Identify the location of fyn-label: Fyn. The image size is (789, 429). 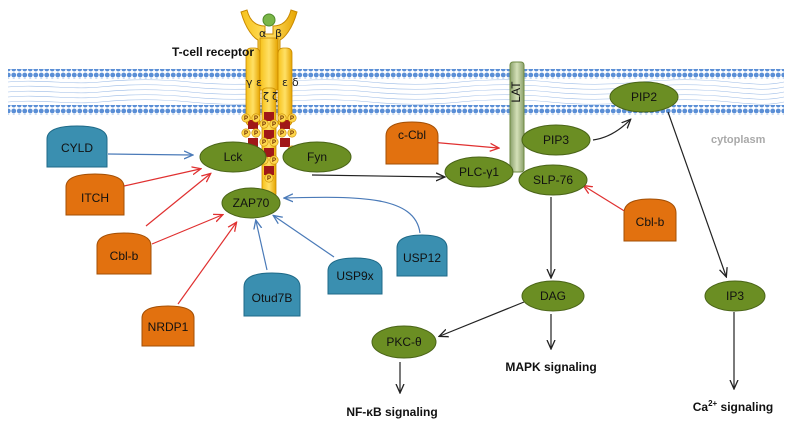
(317, 157).